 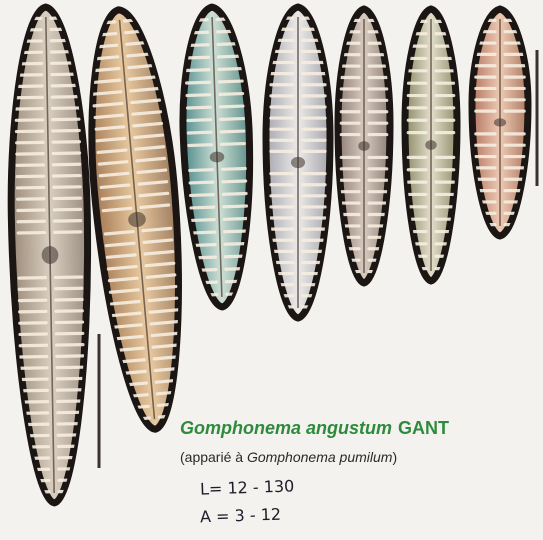 I want to click on paired-prefix: (apparié à, so click(x=213, y=457).